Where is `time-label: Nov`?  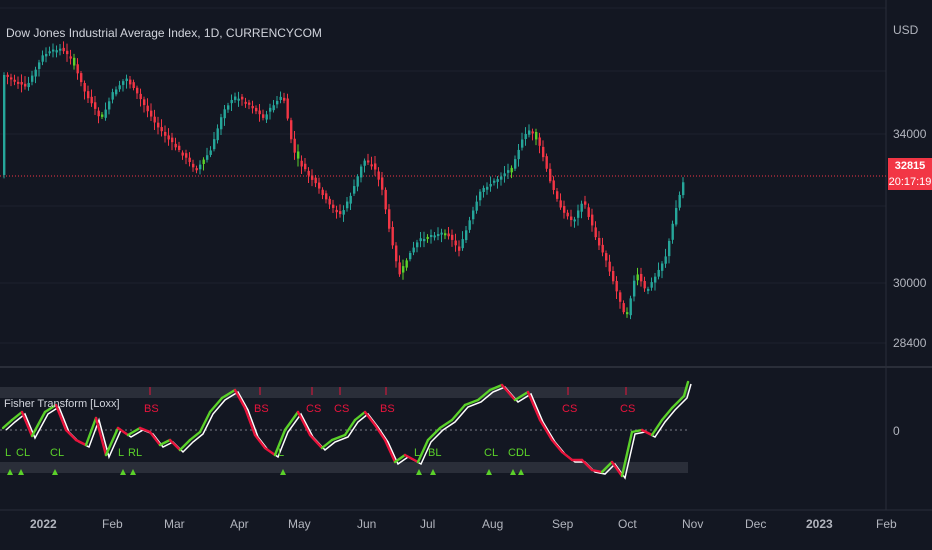
time-label: Nov is located at coordinates (692, 524).